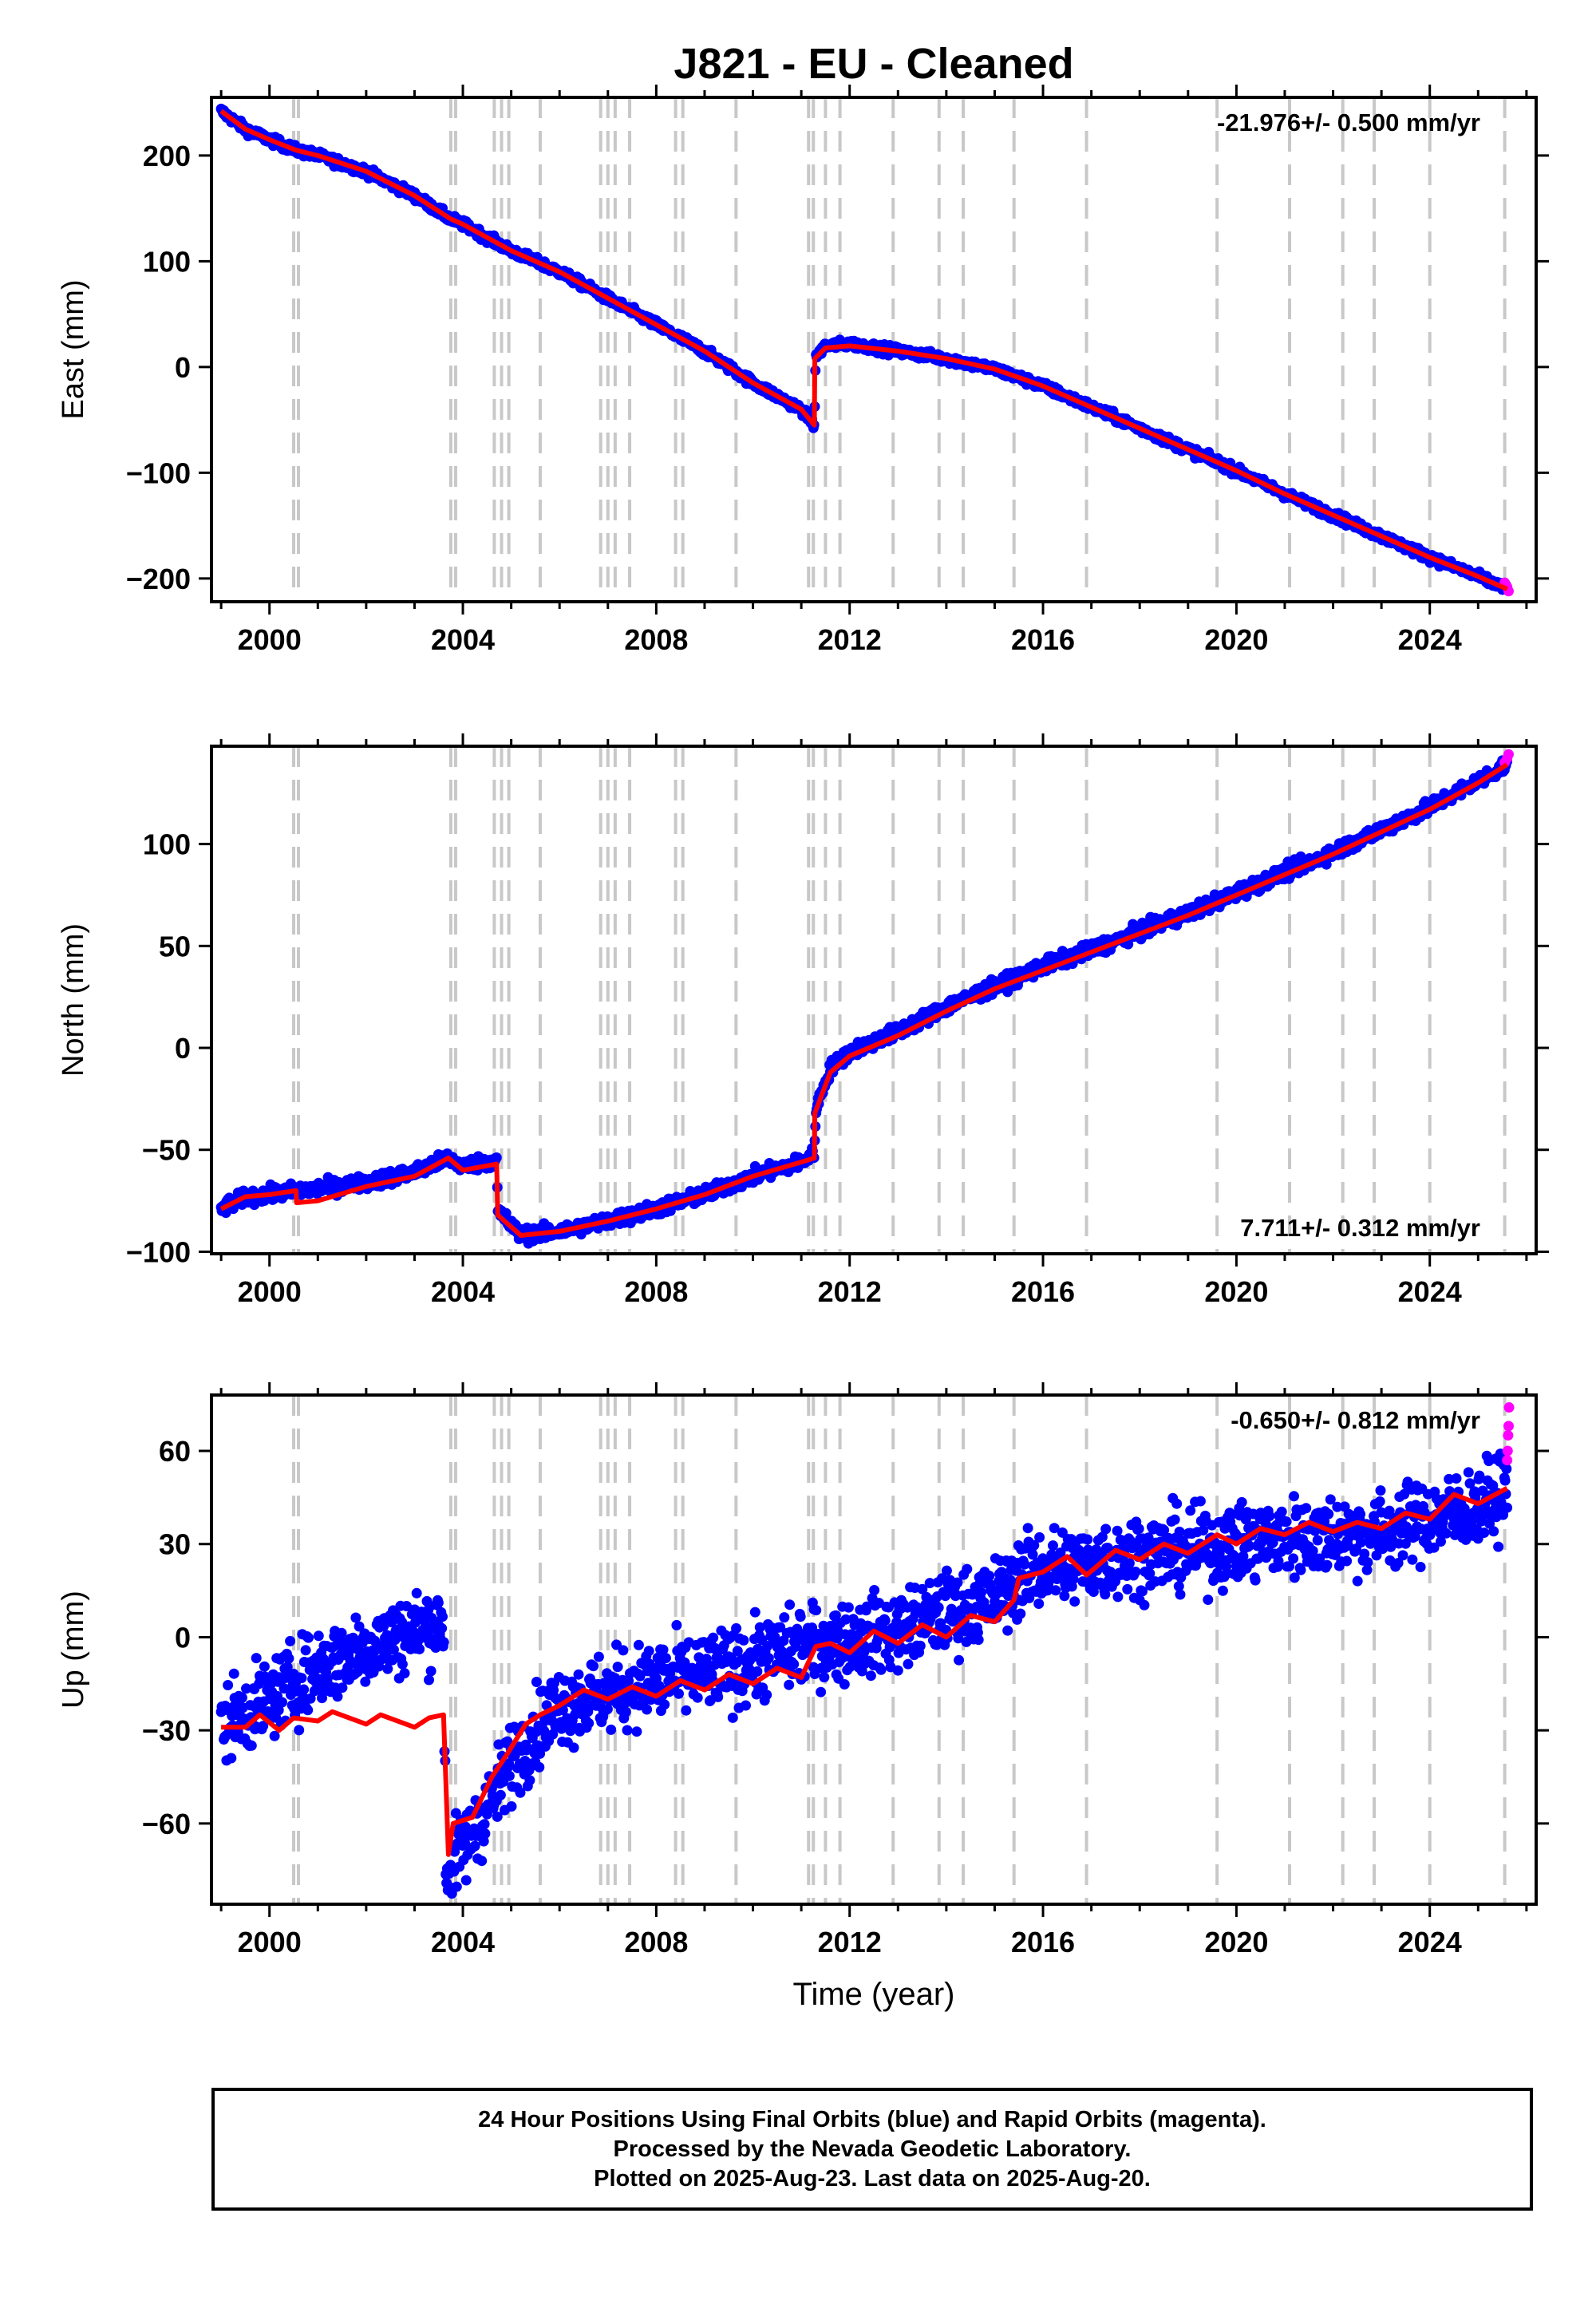  What do you see at coordinates (1348, 122) in the screenshot?
I see `rate-label: -21.976+/- 0.500 mm/yr` at bounding box center [1348, 122].